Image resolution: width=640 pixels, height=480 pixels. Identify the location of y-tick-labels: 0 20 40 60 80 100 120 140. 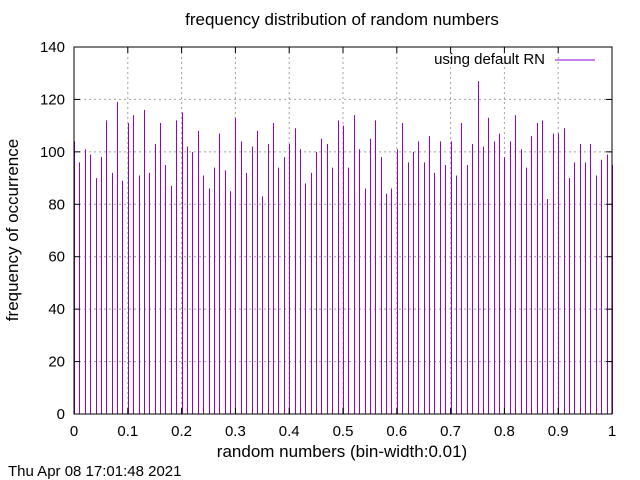
(52, 231).